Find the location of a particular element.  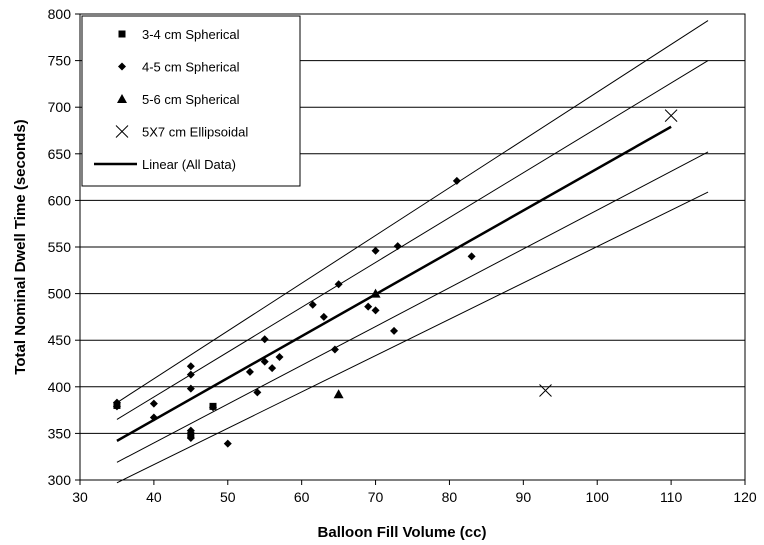

y-tick-label: 400 is located at coordinates (60, 387).